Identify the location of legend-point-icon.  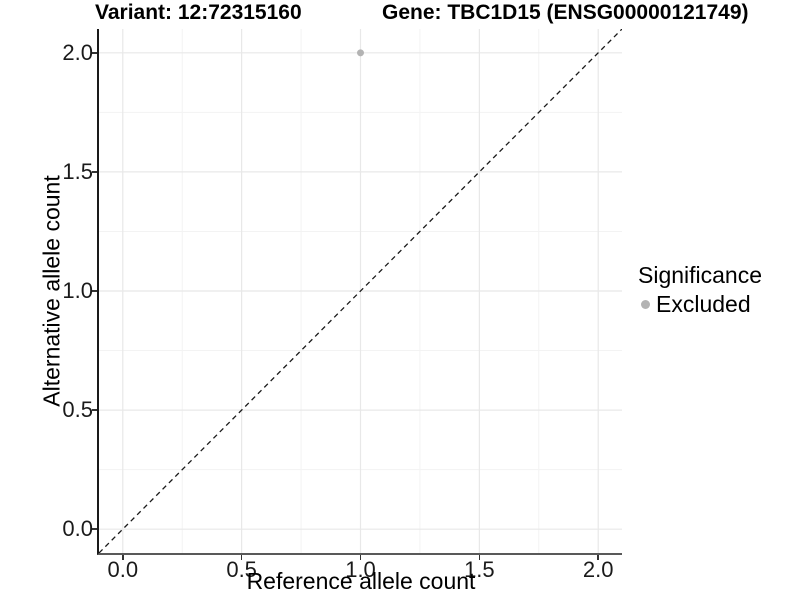
(645, 304).